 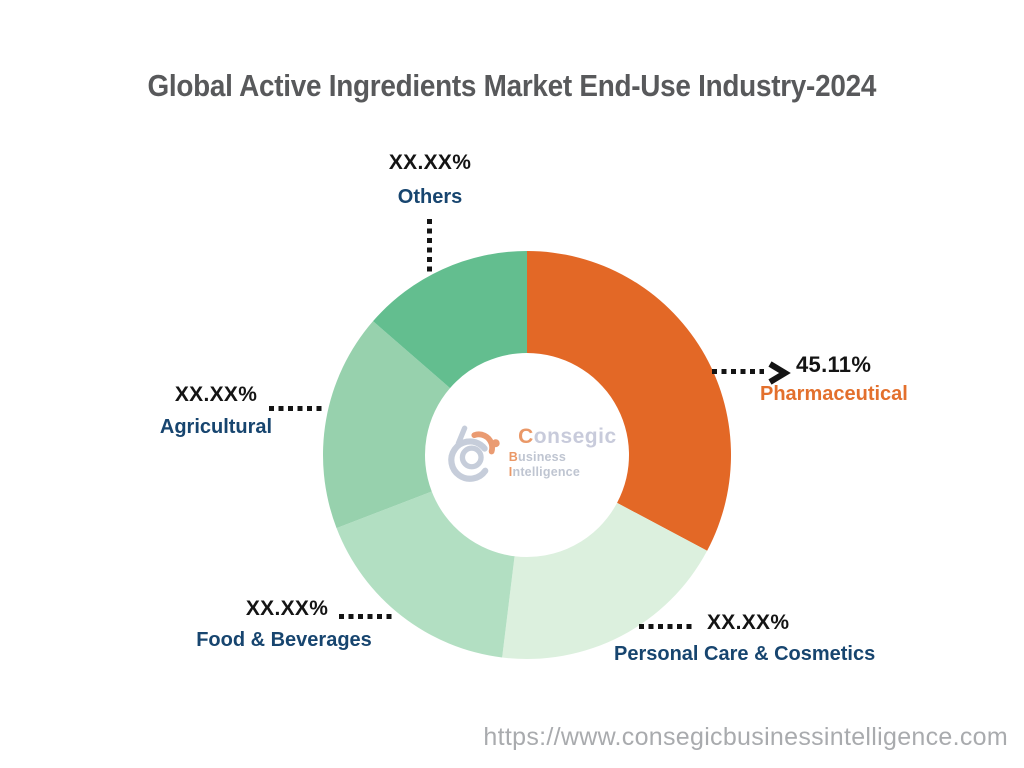 What do you see at coordinates (474, 453) in the screenshot?
I see `consegic-logo-icon` at bounding box center [474, 453].